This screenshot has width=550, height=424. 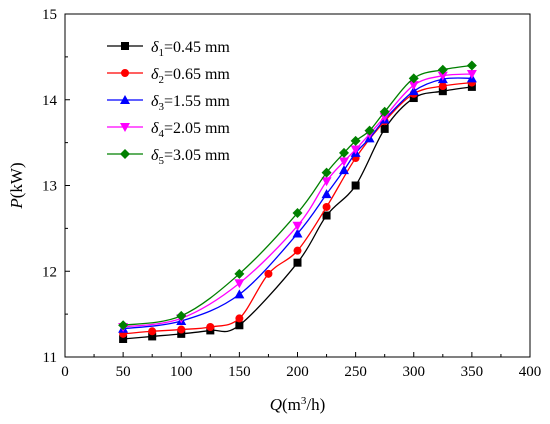 I want to click on x-tick-label: 250, so click(x=355, y=372).